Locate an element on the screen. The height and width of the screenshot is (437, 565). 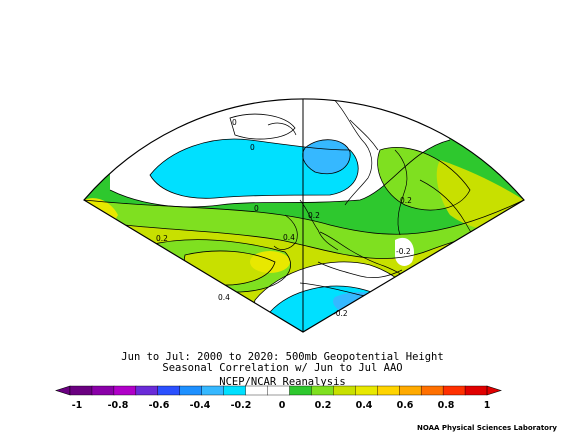
colorbar-tick-label: -0.4 is located at coordinates (200, 405).